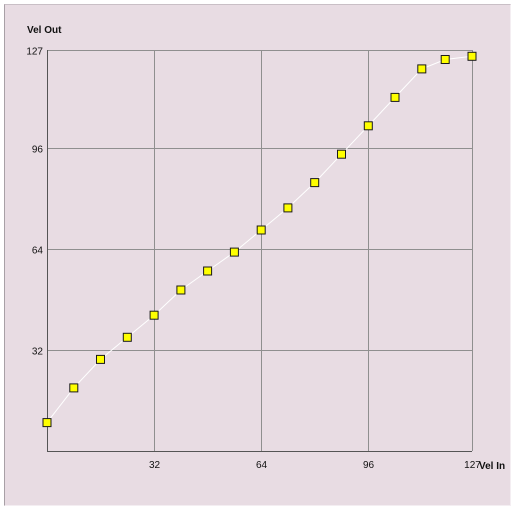  What do you see at coordinates (38, 352) in the screenshot?
I see `y-tick-label-32: 32` at bounding box center [38, 352].